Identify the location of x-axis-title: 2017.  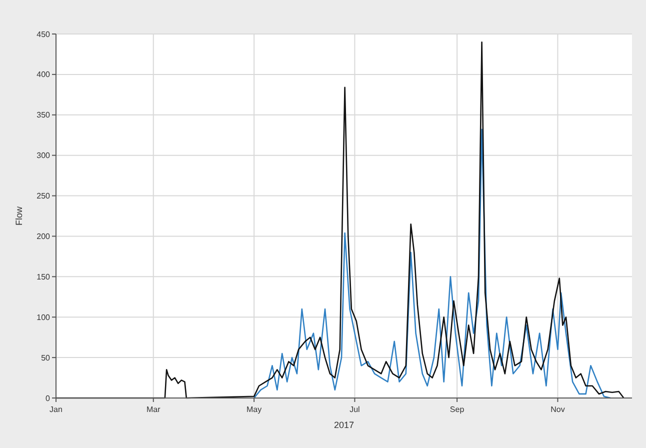
(344, 425).